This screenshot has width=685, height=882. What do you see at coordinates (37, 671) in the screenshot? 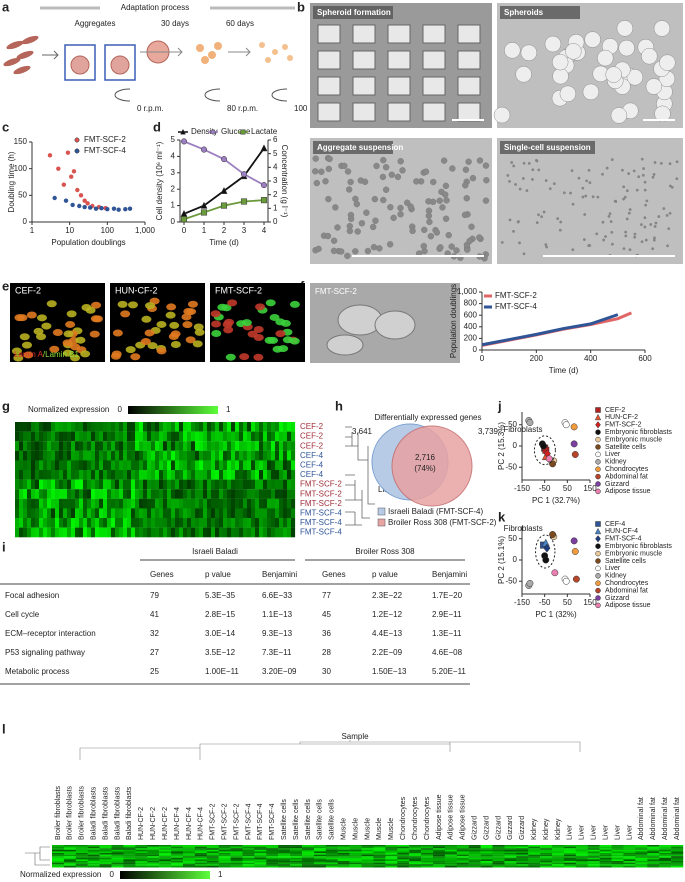
I see `table-cell: Metabolic process` at bounding box center [37, 671].